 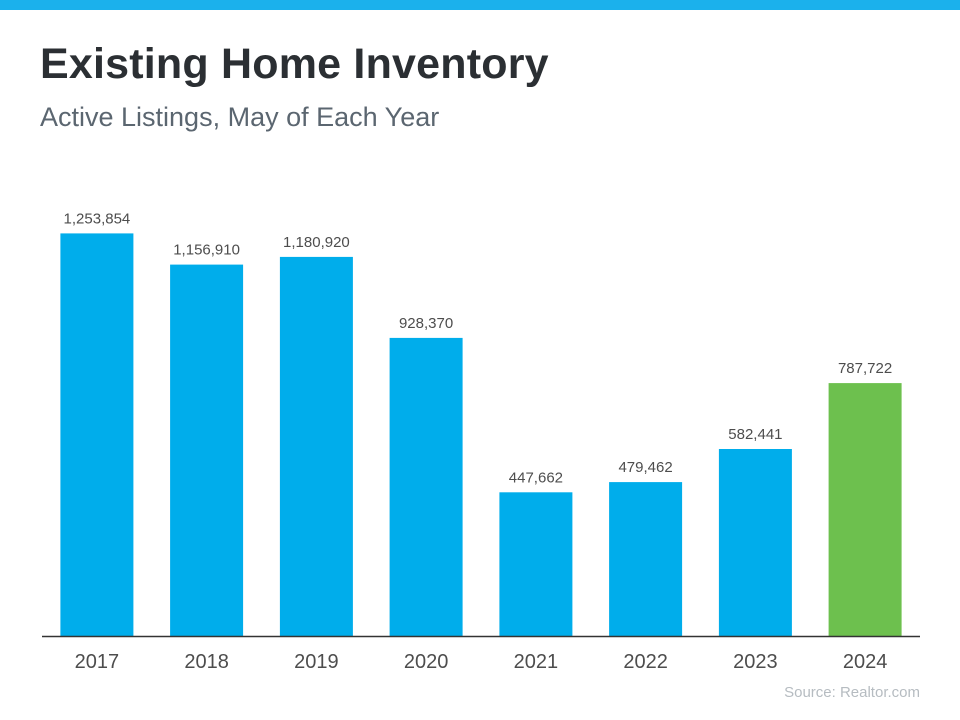 I want to click on data-label-2023: 582,441, so click(x=755, y=434).